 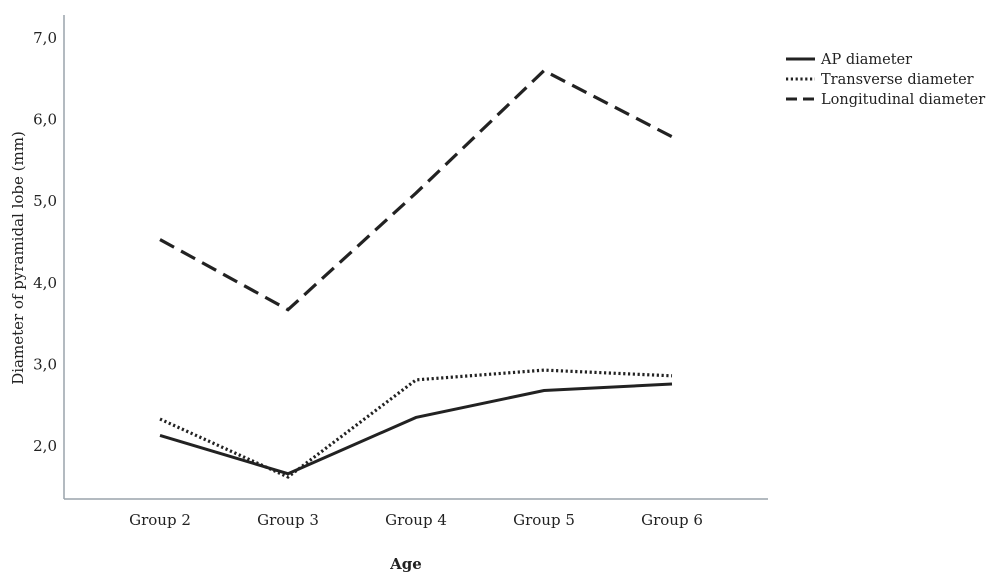 What do you see at coordinates (45, 364) in the screenshot?
I see `y-tick-label: 3,0` at bounding box center [45, 364].